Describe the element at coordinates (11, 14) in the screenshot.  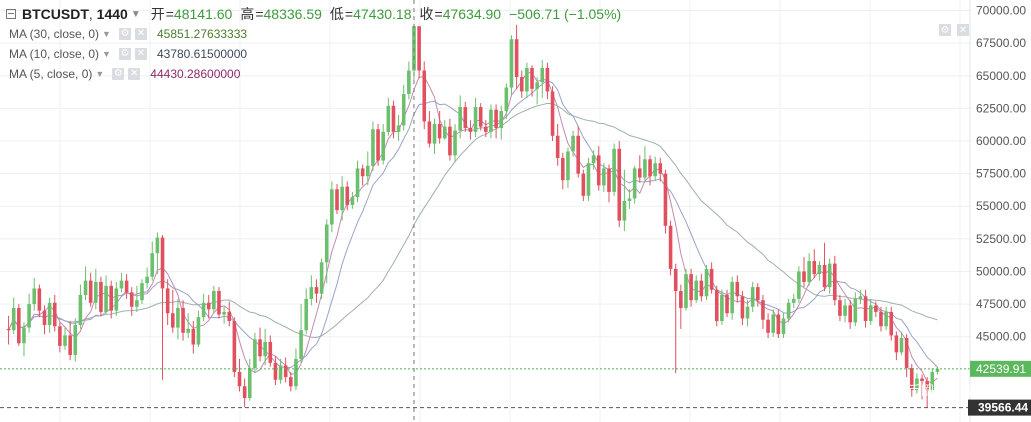
I see `collapse-icon` at that location.